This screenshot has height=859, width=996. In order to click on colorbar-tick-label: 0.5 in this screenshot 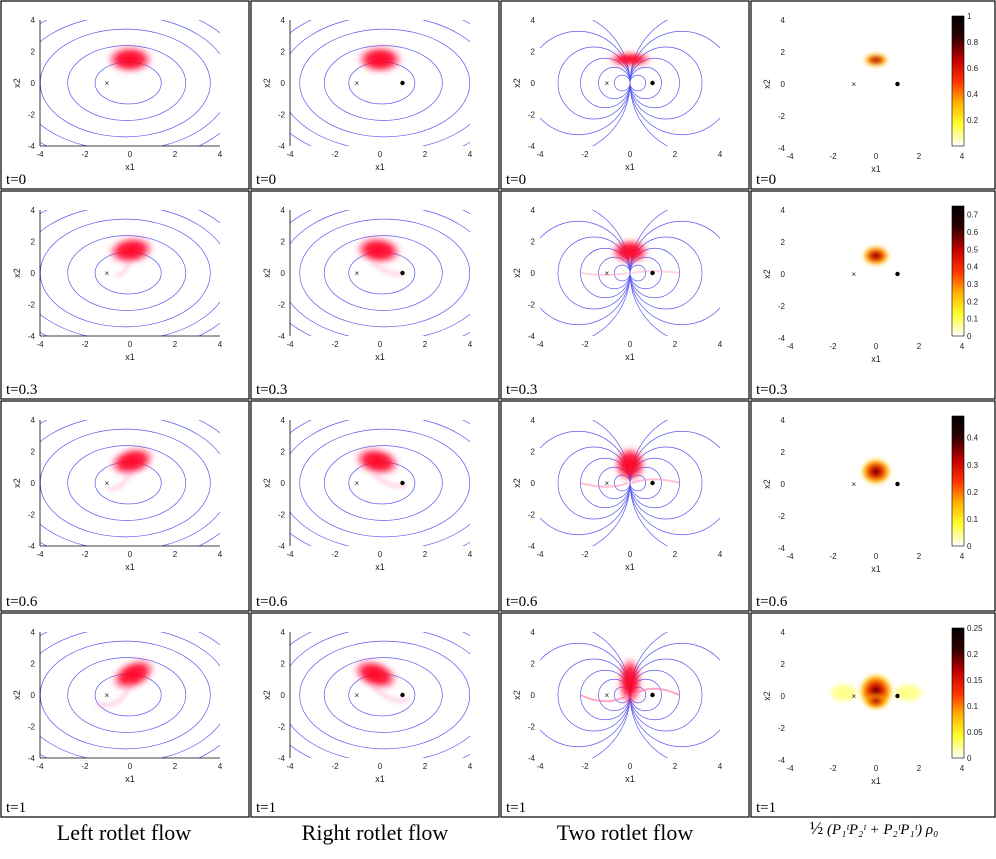, I will do `click(973, 249)`.